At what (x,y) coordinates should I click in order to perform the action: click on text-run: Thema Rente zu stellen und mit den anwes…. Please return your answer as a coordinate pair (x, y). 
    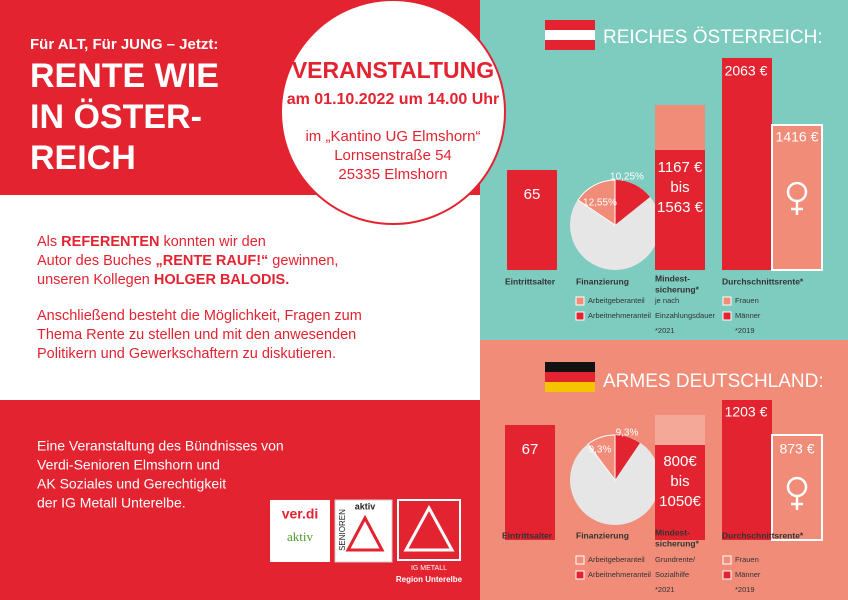
    Looking at the image, I should click on (196, 335).